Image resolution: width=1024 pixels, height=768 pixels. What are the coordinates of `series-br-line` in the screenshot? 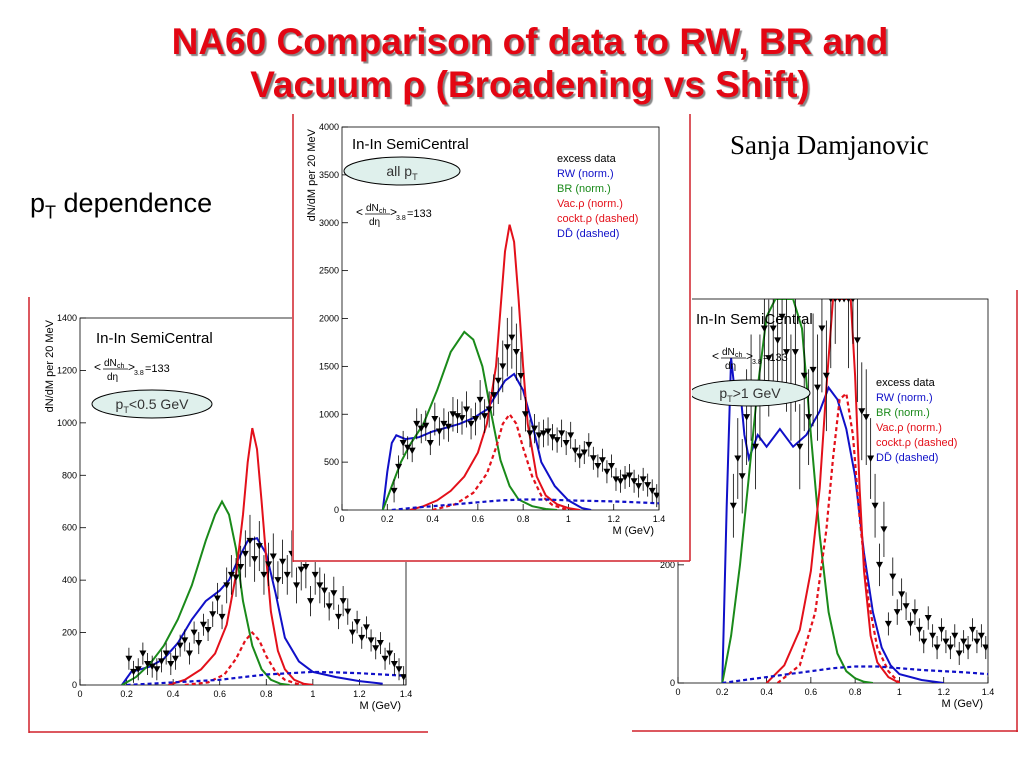 It's located at (469, 420).